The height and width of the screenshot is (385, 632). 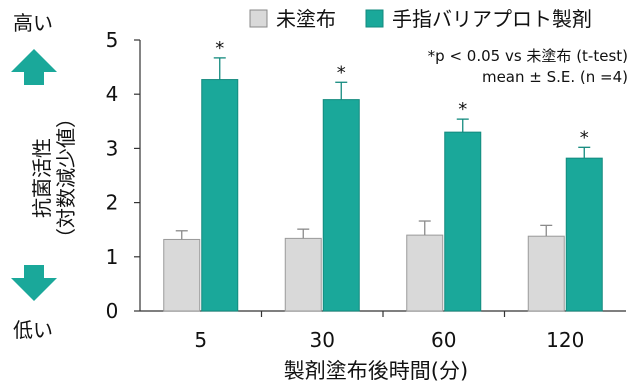 I want to click on stats-note: mean ± S.E. (n =4), so click(x=555, y=77).